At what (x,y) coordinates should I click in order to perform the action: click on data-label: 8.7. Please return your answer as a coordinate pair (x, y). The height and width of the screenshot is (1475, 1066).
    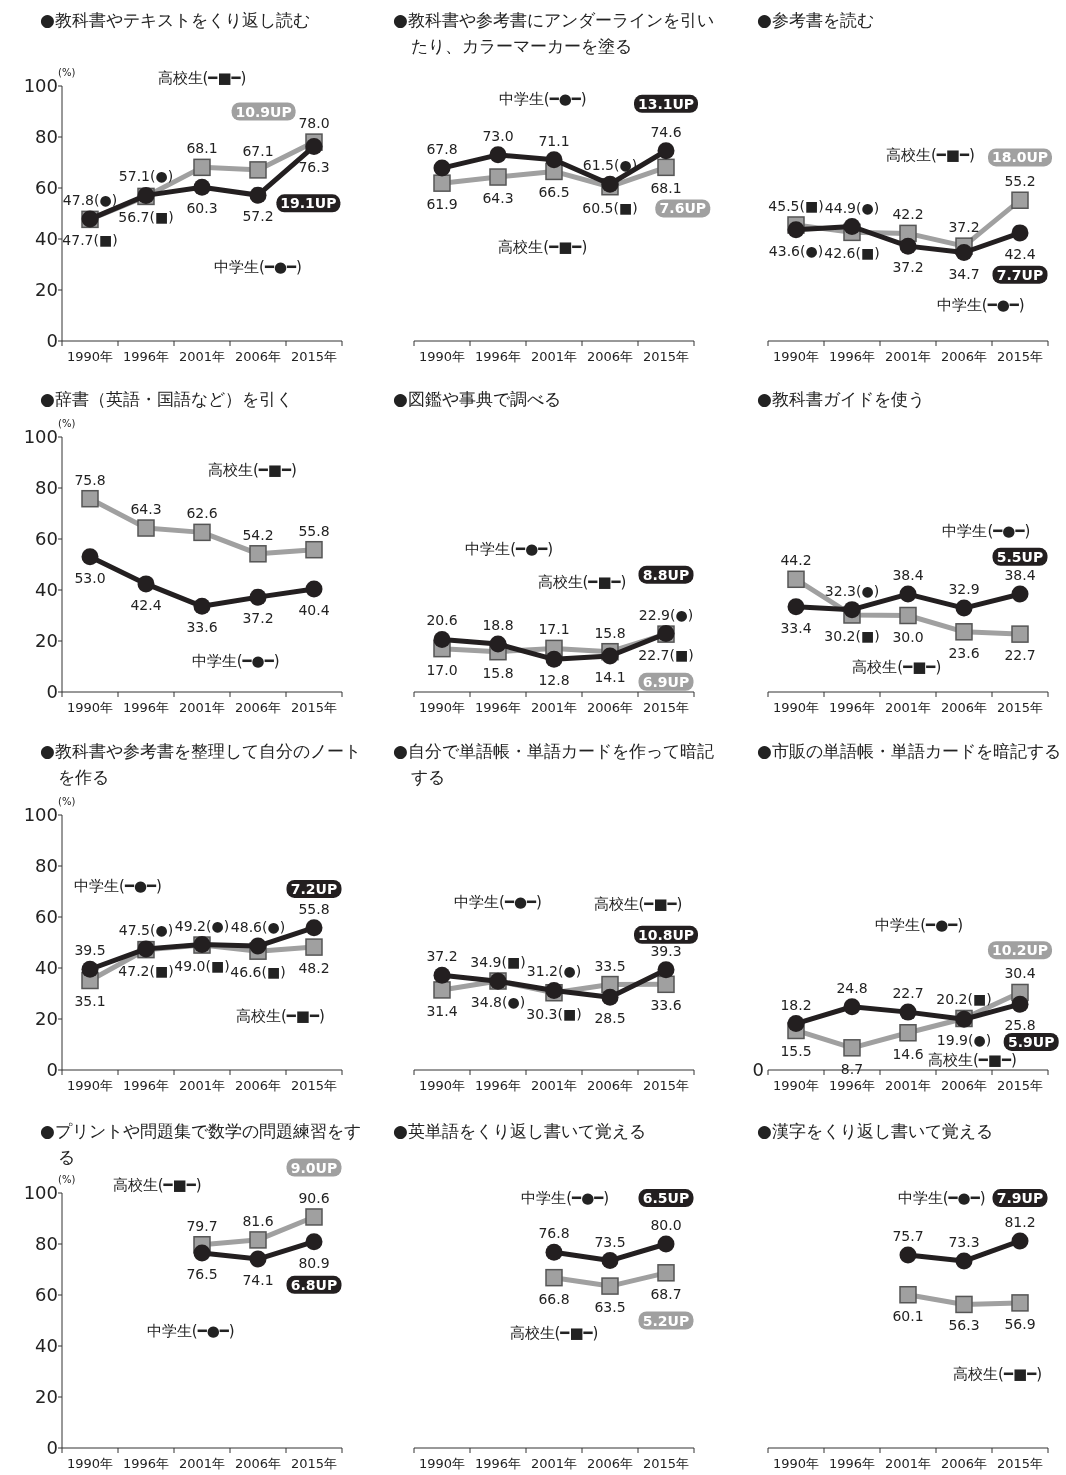
    Looking at the image, I should click on (852, 1068).